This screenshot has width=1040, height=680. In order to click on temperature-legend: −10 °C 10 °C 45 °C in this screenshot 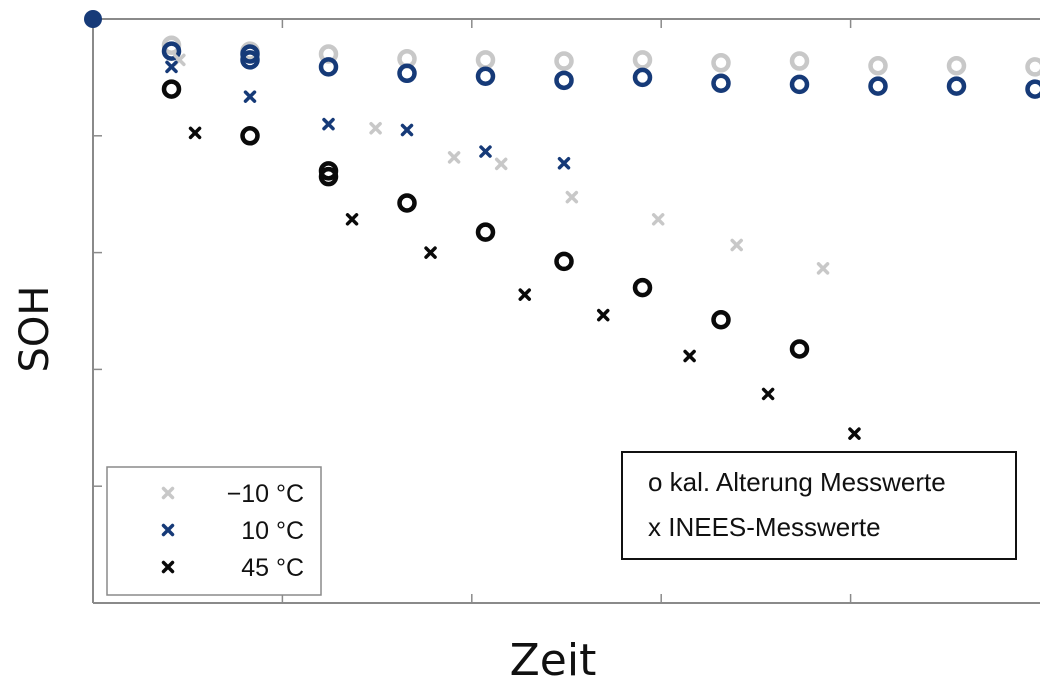, I will do `click(214, 531)`.